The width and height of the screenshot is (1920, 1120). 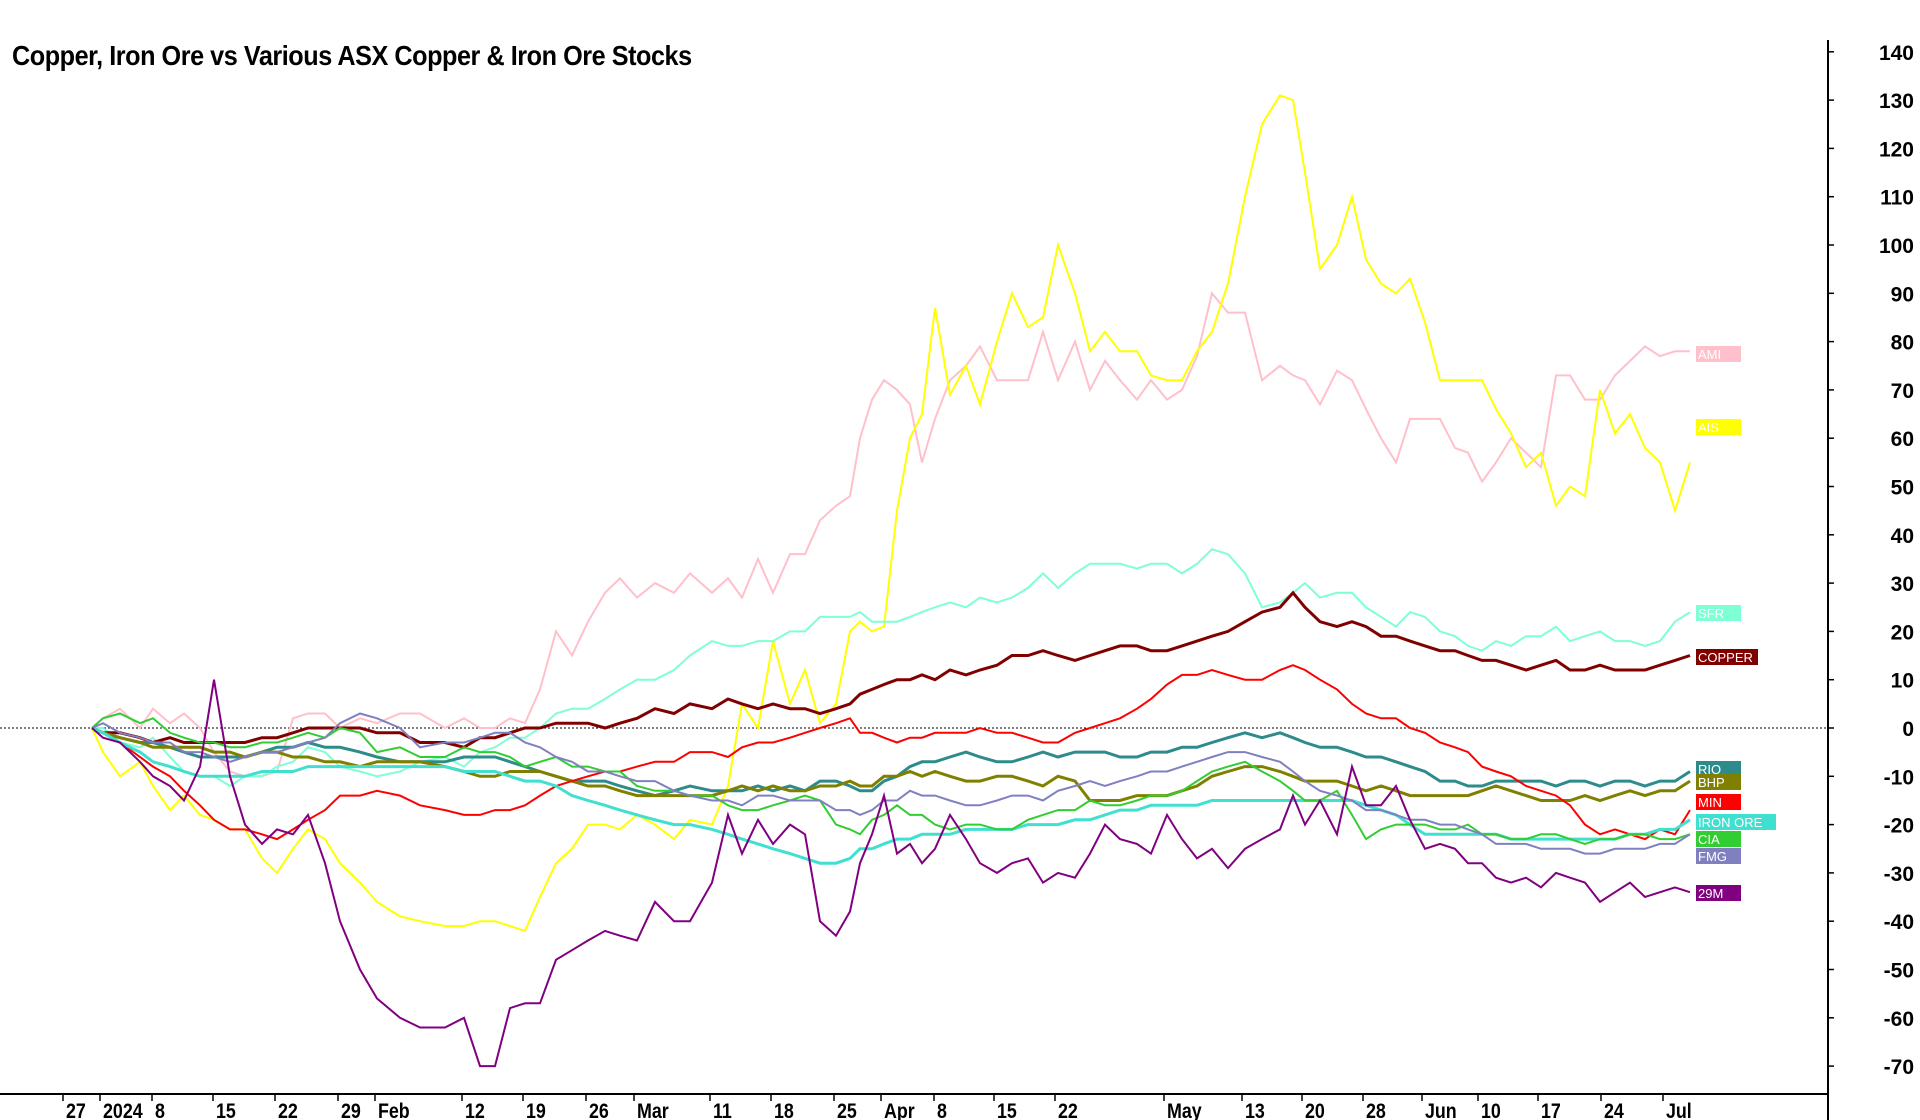 What do you see at coordinates (1711, 782) in the screenshot?
I see `svg-text: BHP` at bounding box center [1711, 782].